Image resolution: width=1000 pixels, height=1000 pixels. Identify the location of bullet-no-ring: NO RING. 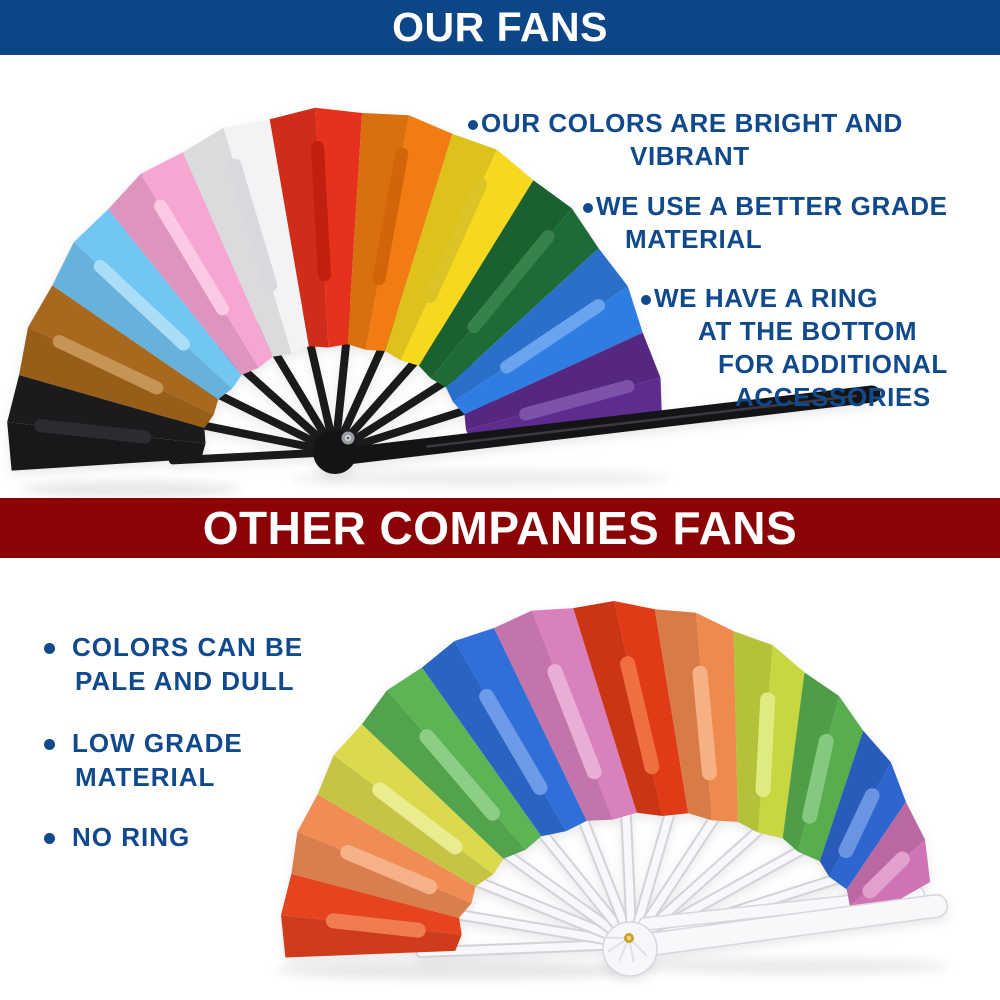
(117, 837).